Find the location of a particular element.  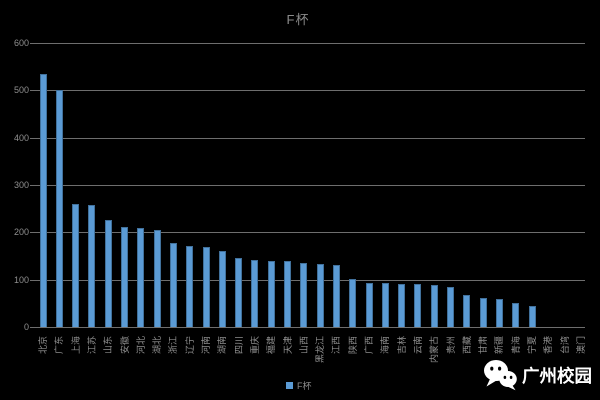

bar-江苏 is located at coordinates (92, 265).